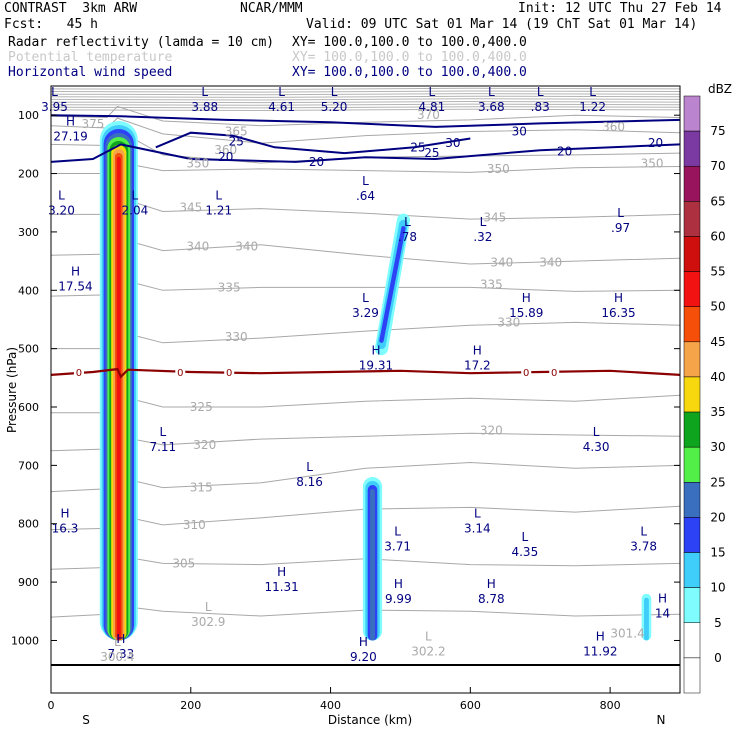  I want to click on wind-extremum-value: 3.20, so click(61, 211).